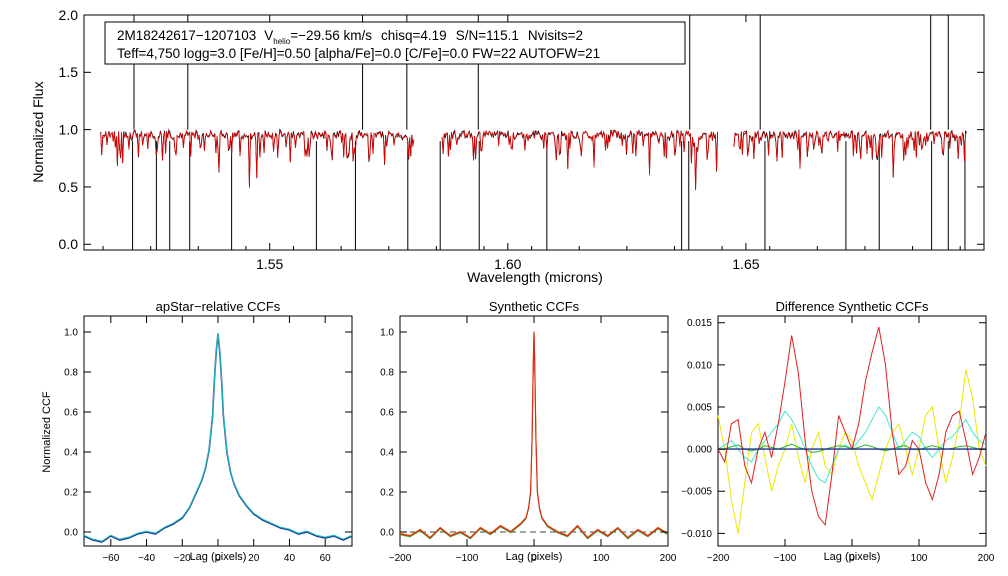 The image size is (1008, 576). Describe the element at coordinates (69, 187) in the screenshot. I see `spectrum-ytick-label: 0.5` at that location.